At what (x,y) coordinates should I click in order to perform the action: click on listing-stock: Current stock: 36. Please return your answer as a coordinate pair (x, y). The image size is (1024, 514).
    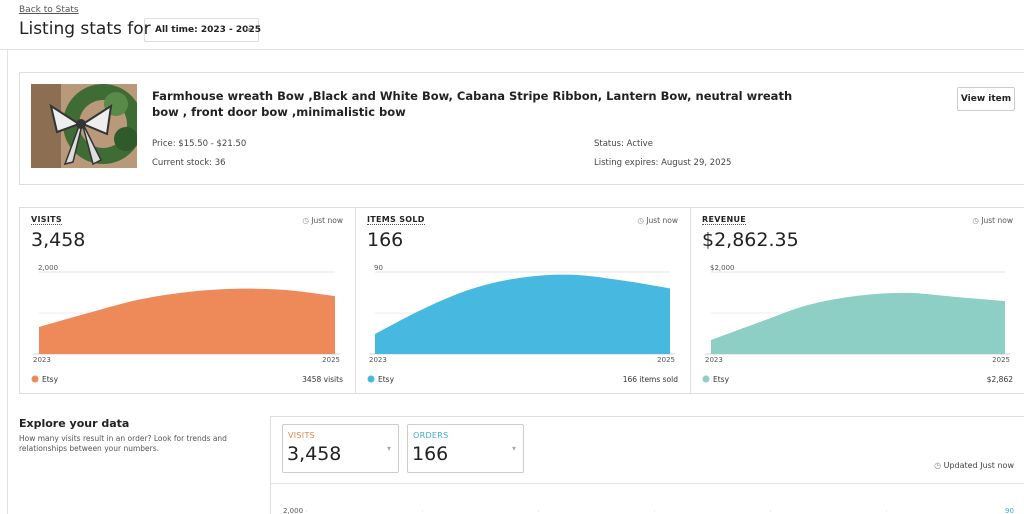
    Looking at the image, I should click on (189, 163).